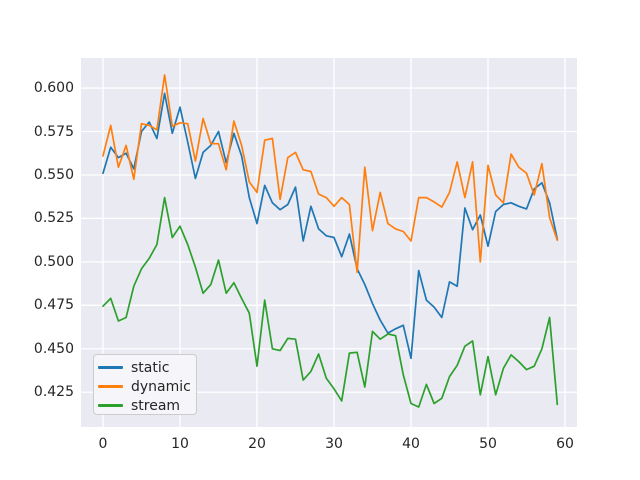 Image resolution: width=640 pixels, height=480 pixels. What do you see at coordinates (53, 348) in the screenshot?
I see `y-tick-label: 0.450` at bounding box center [53, 348].